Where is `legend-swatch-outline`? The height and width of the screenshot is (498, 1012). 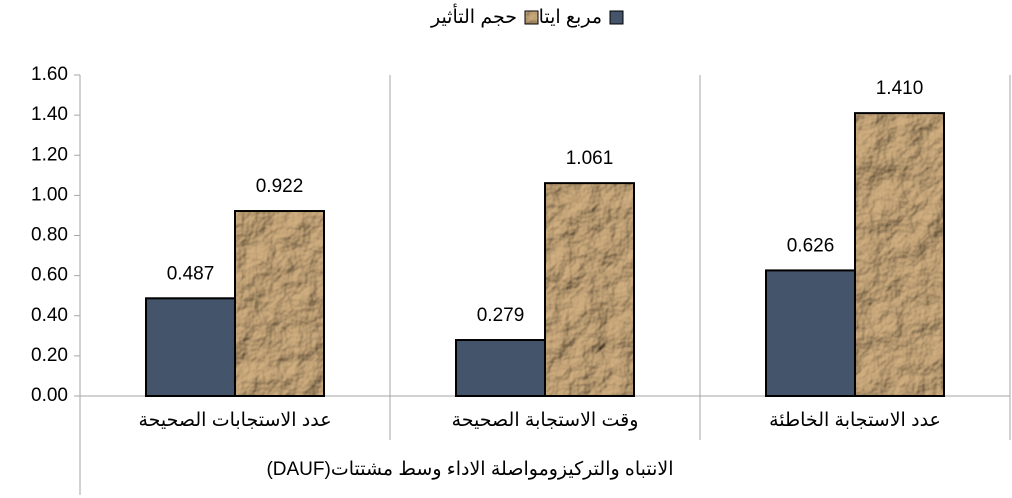 legend-swatch-outline is located at coordinates (531, 17).